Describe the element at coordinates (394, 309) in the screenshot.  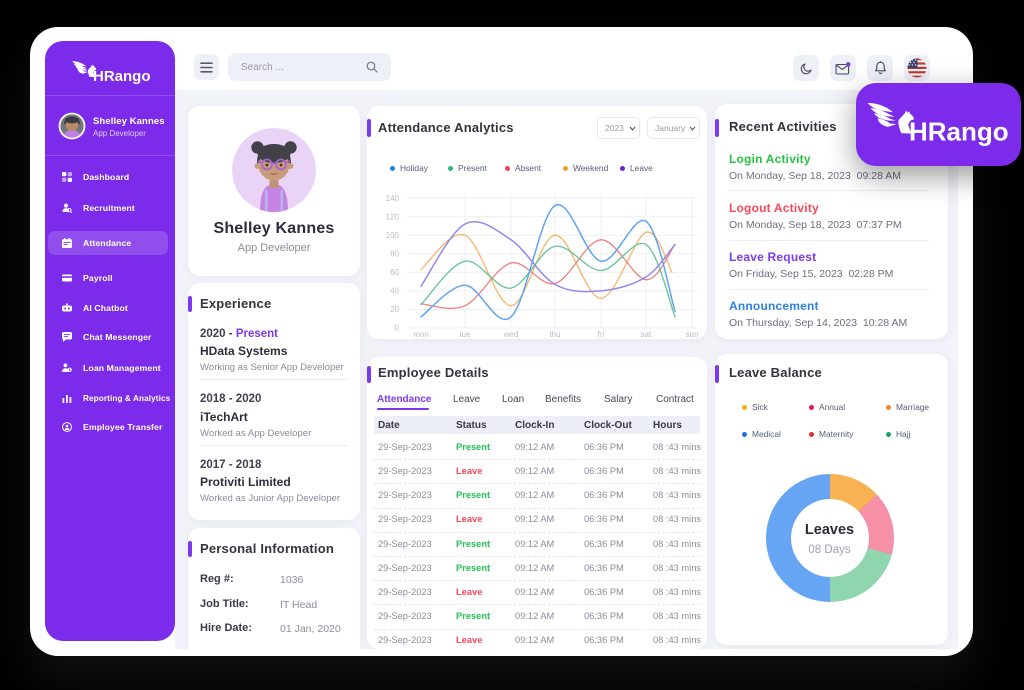
I see `svg-text: 20` at that location.